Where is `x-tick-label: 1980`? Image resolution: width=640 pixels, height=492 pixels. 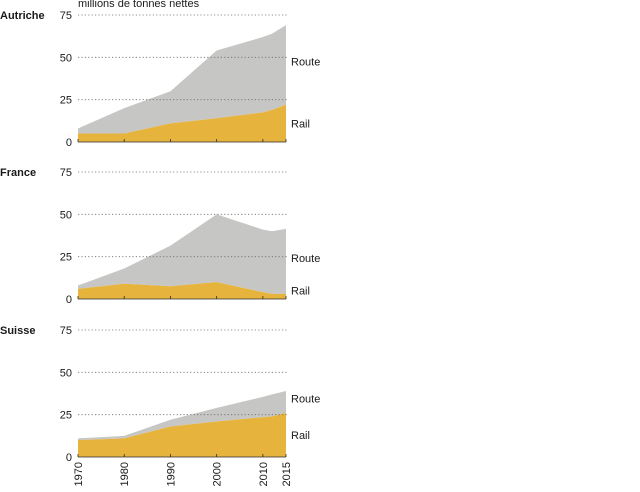
x-tick-label: 1980 is located at coordinates (125, 474).